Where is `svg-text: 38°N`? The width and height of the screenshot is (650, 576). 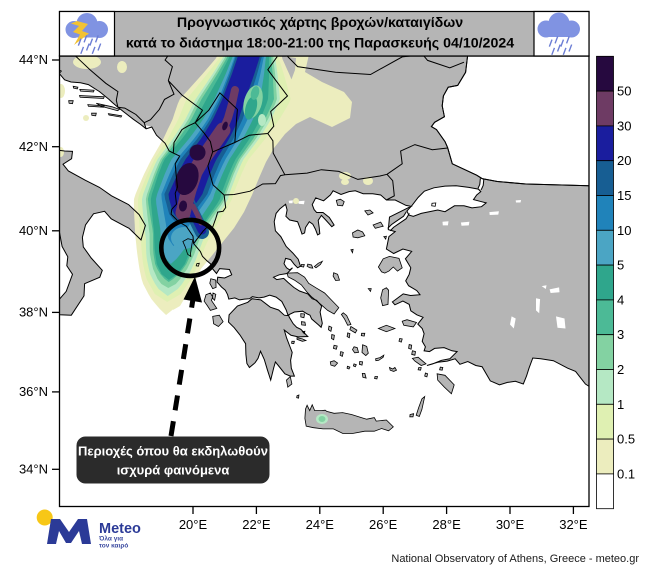 svg-text: 38°N is located at coordinates (33, 312).